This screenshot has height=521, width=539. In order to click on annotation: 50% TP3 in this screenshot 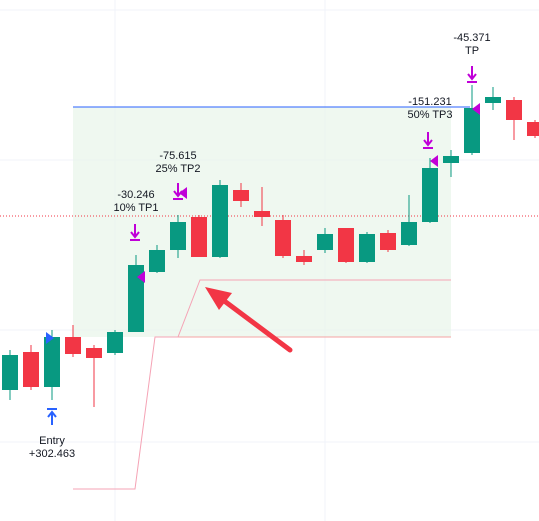, I will do `click(429, 115)`.